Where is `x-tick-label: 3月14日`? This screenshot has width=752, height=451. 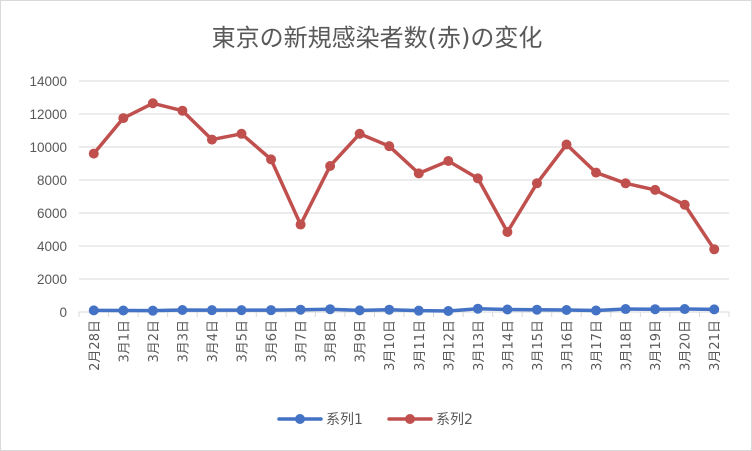 x-tick-label: 3月14日 is located at coordinates (508, 345).